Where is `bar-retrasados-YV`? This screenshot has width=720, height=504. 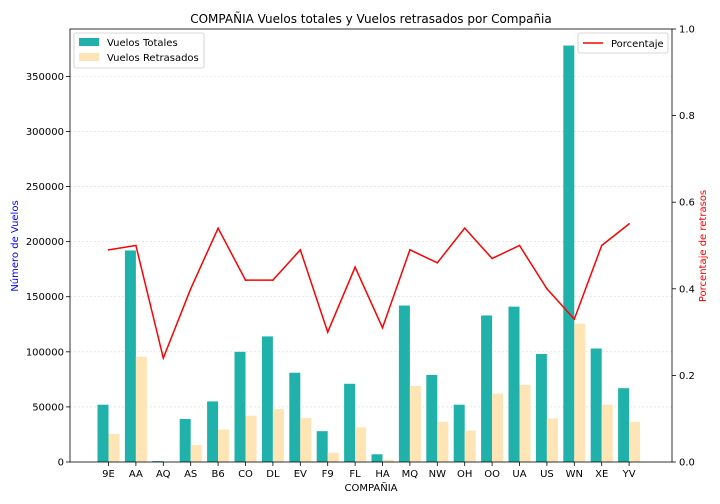
bar-retrasados-YV is located at coordinates (635, 441).